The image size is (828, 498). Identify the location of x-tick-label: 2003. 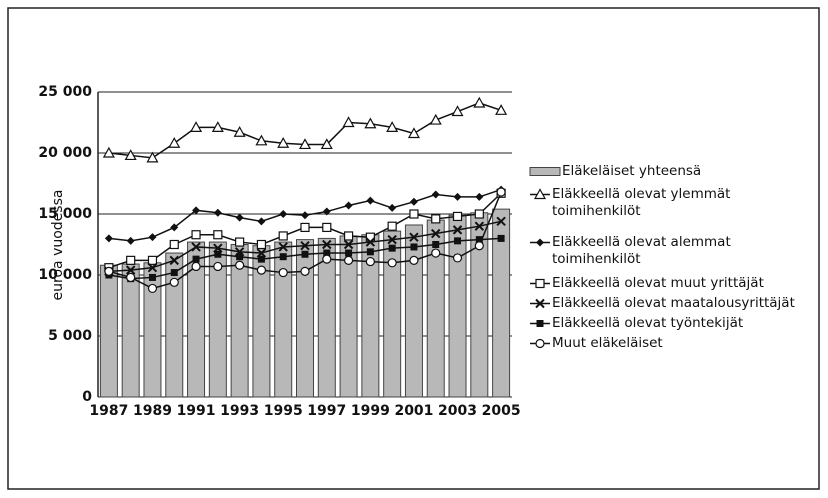
(457, 411).